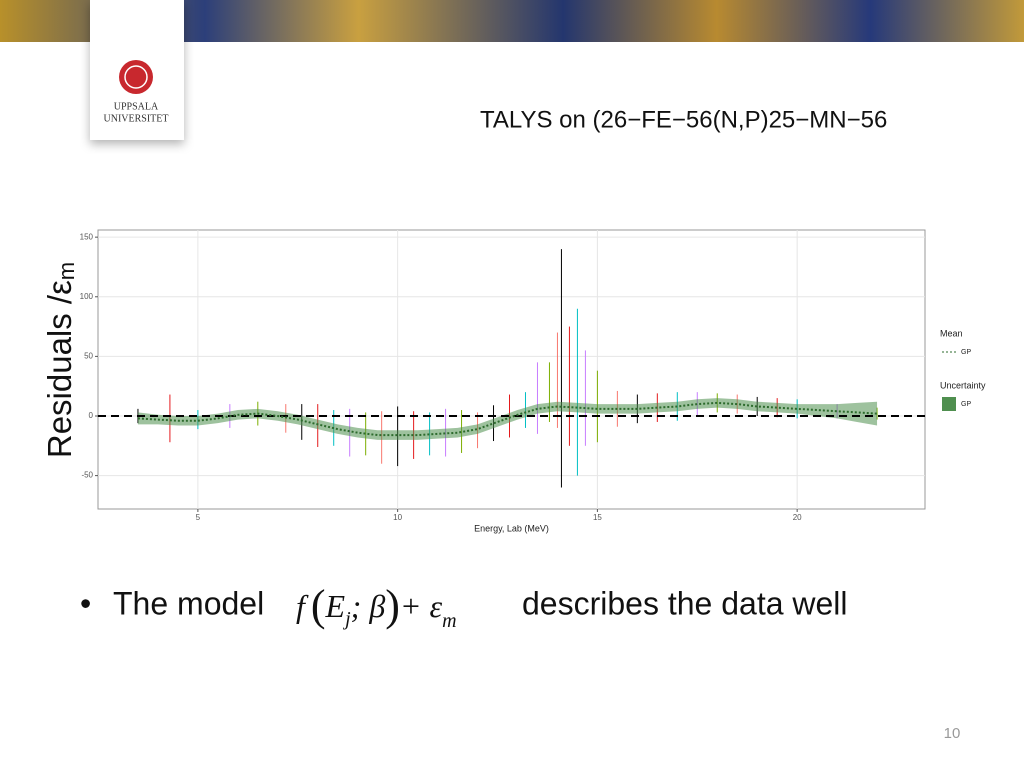  Describe the element at coordinates (136, 118) in the screenshot. I see `logo-text: UNIVERSITET` at that location.